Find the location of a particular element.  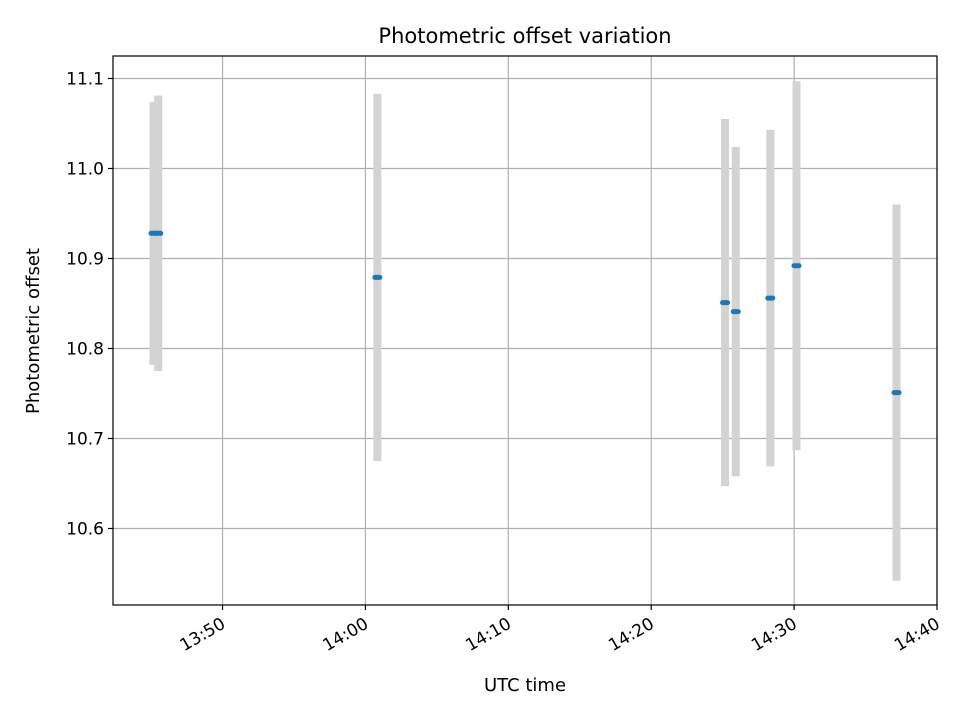

y-tick-label: 10.8 is located at coordinates (85, 350).